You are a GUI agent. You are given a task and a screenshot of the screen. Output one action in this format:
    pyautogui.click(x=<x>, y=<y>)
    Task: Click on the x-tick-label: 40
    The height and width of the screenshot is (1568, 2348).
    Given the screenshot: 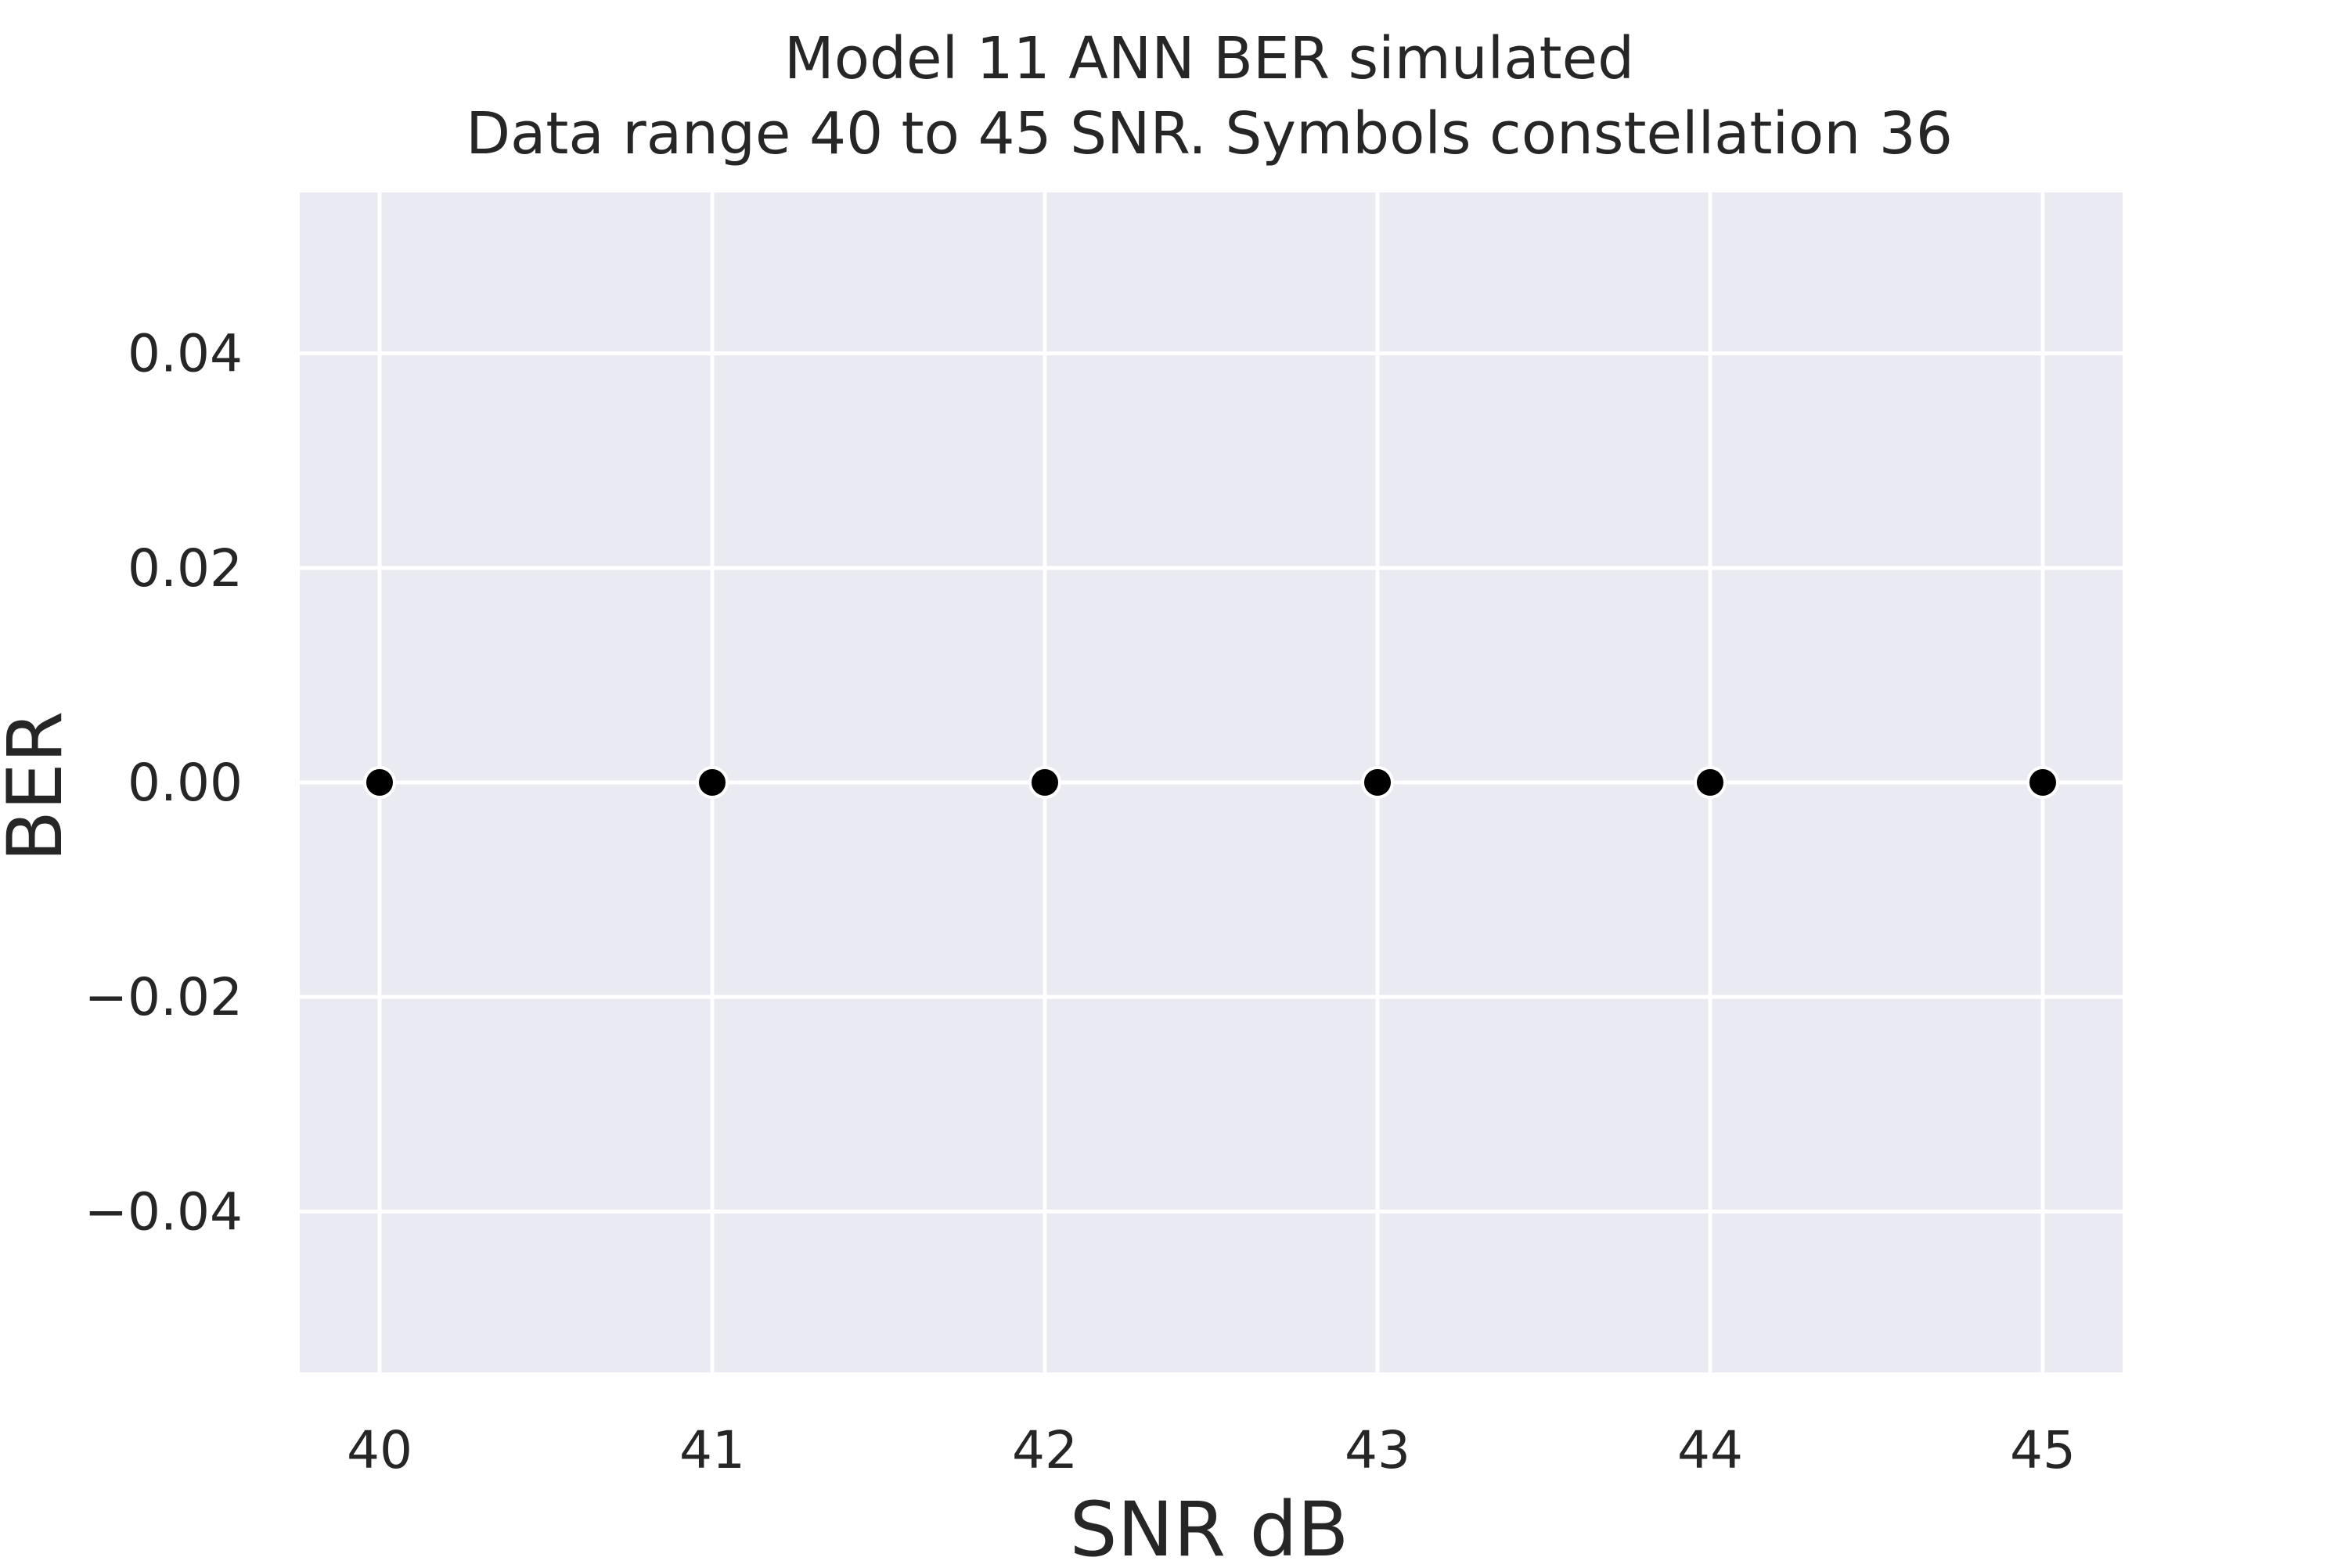 What is the action you would take?
    pyautogui.click(x=379, y=1450)
    